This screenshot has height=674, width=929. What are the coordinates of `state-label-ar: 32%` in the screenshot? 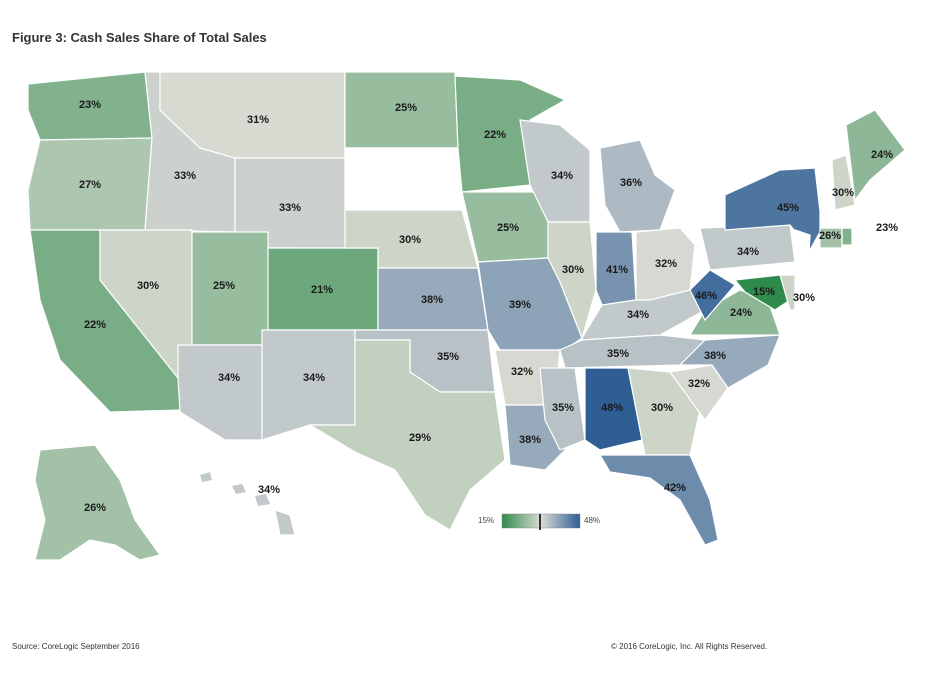 It's located at (522, 372).